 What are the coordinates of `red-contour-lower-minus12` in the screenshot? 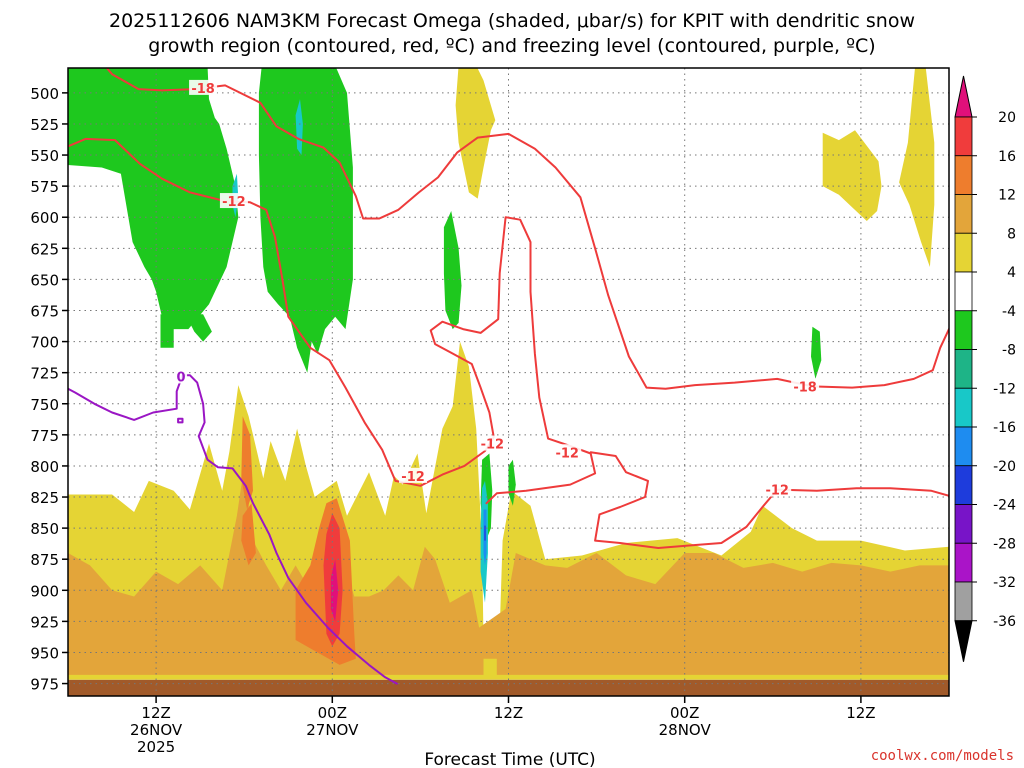 It's located at (769, 500).